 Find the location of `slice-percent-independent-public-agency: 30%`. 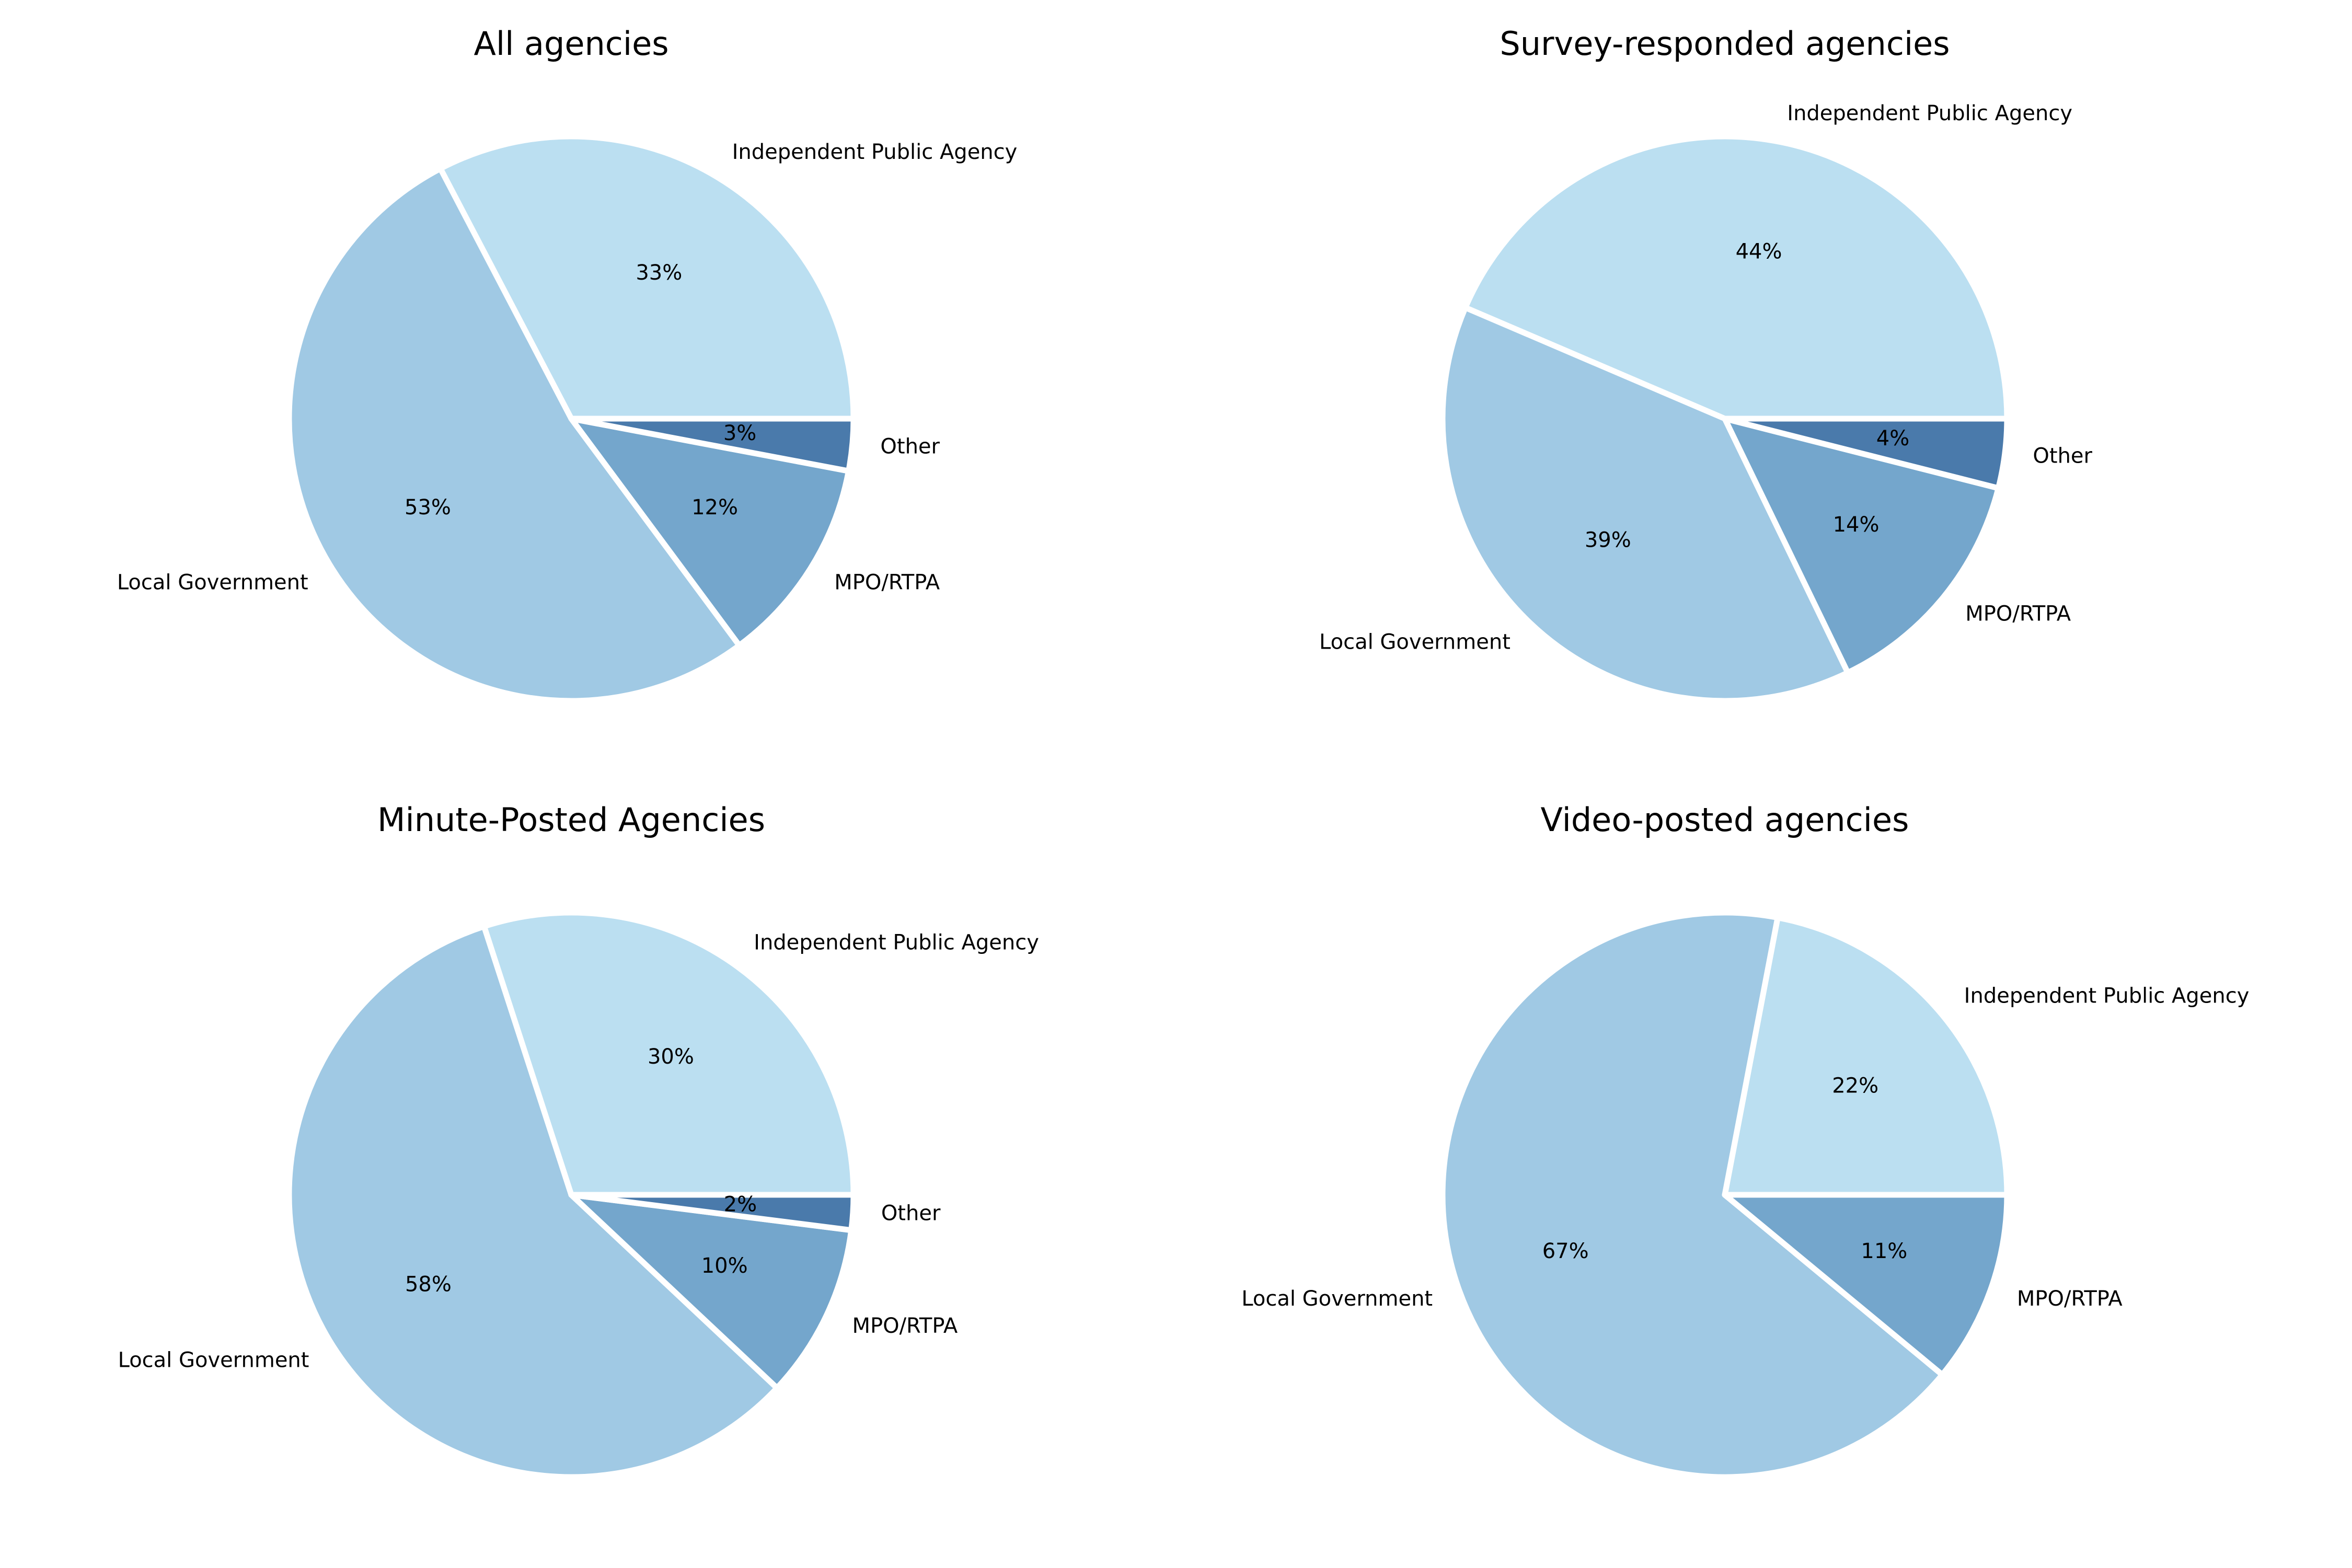

slice-percent-independent-public-agency: 30% is located at coordinates (671, 1057).